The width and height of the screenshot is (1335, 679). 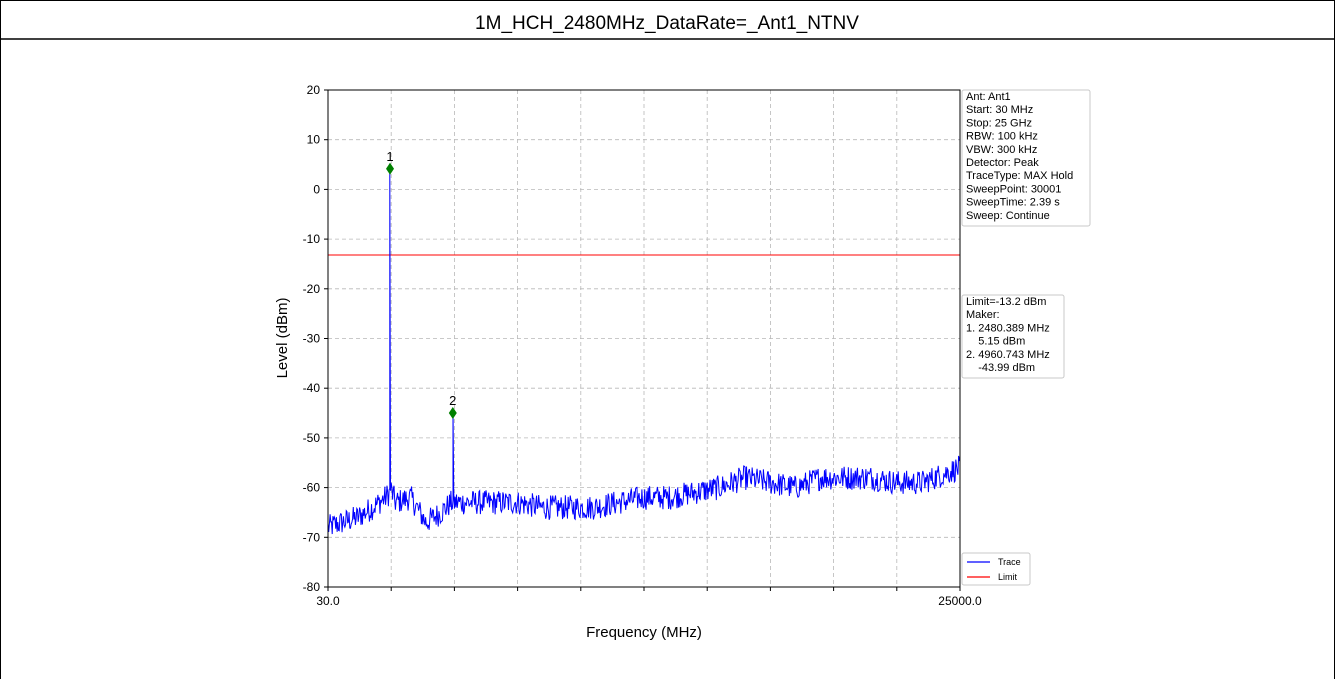 I want to click on legend-trace-label: Trace, so click(x=1009, y=562).